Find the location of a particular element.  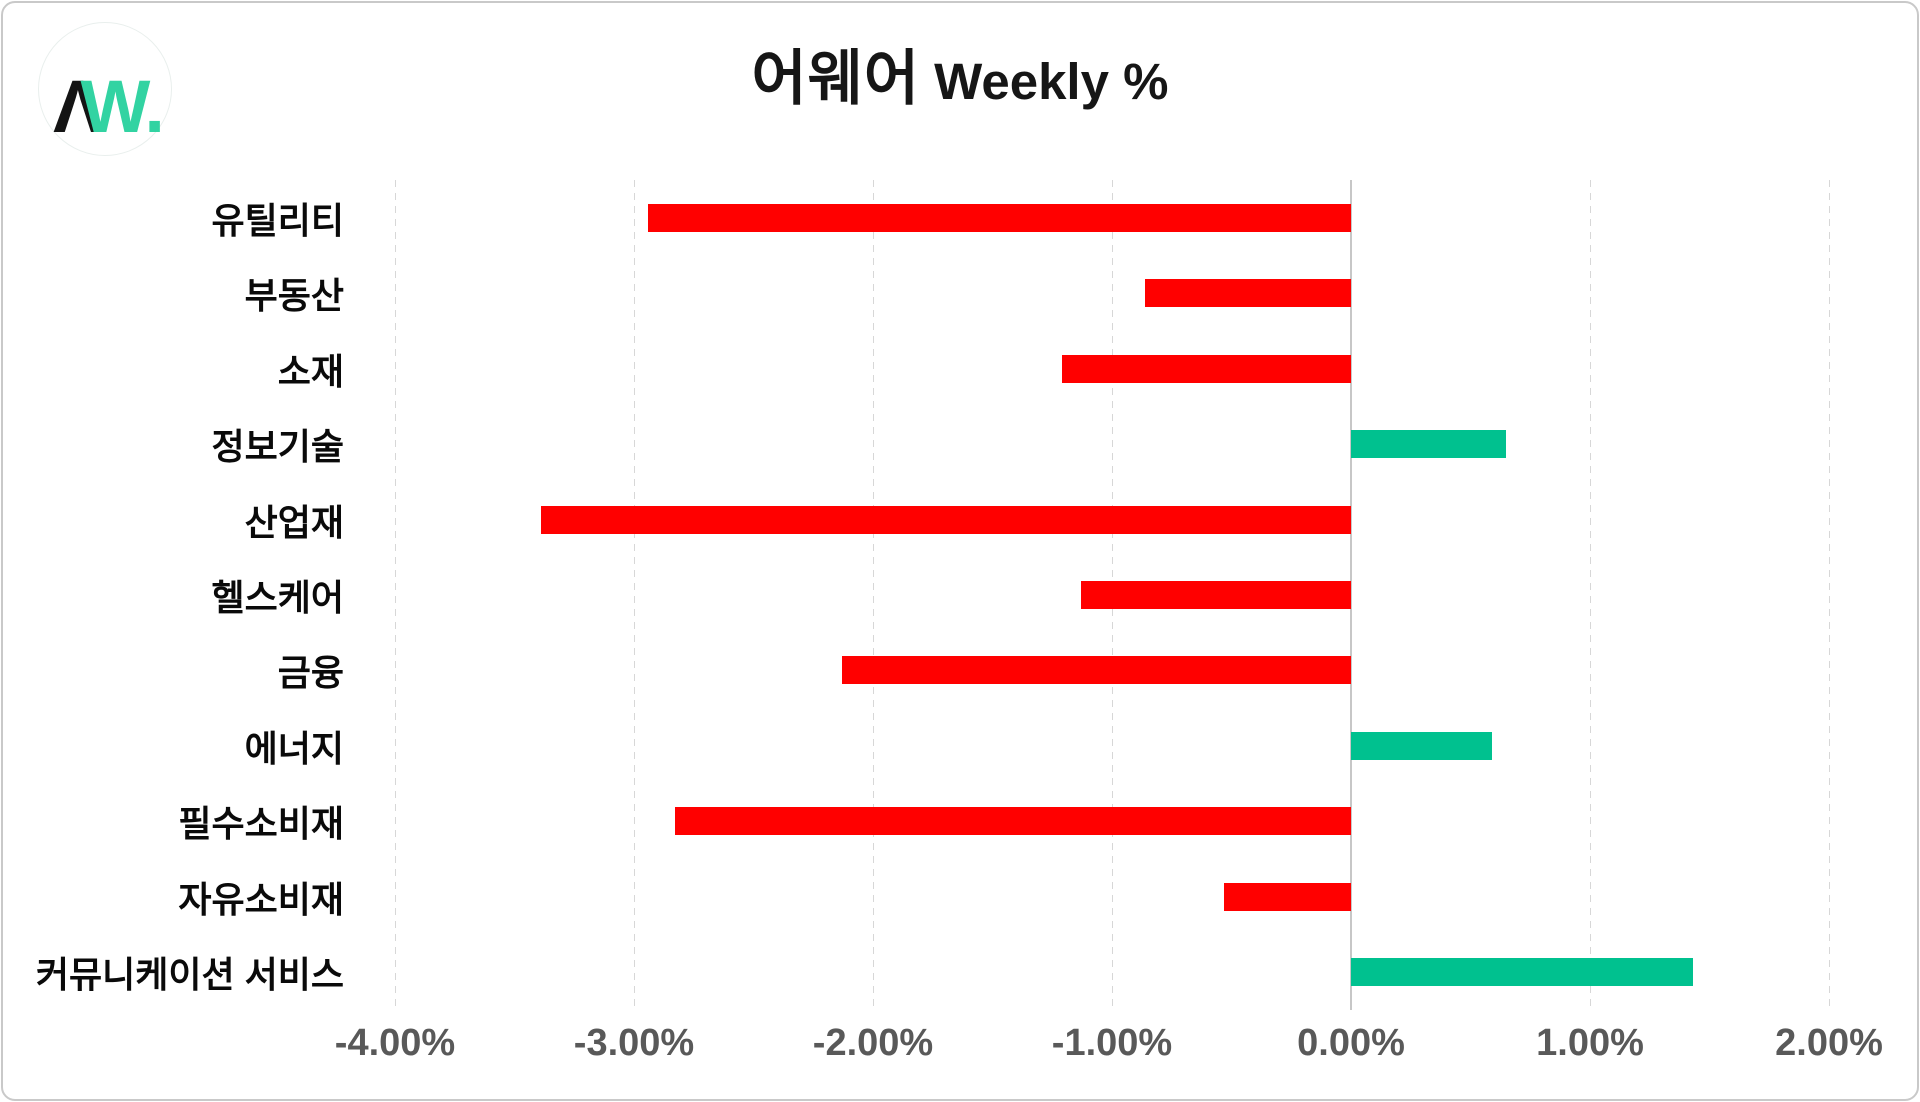

x-tick-label: -3.00% is located at coordinates (634, 1043).